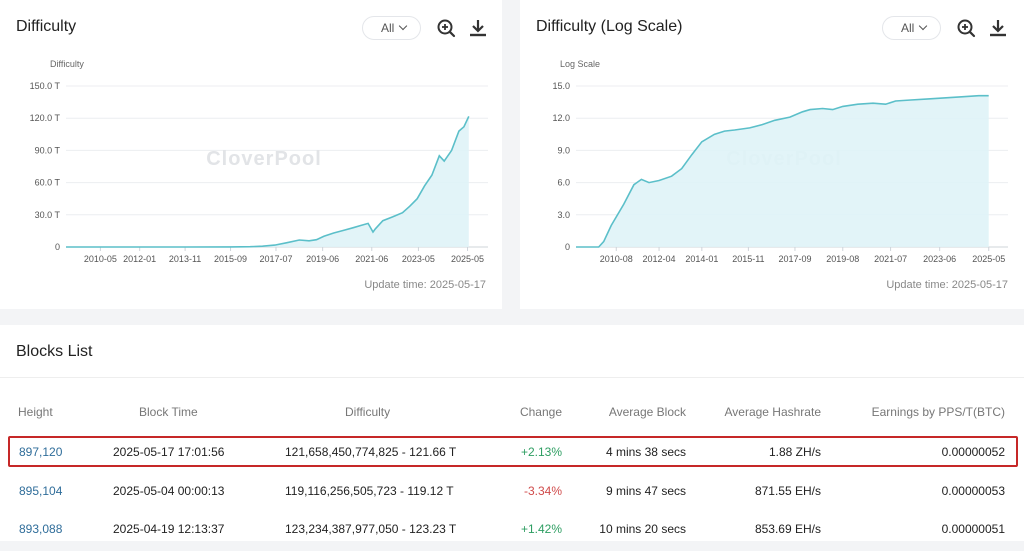 The height and width of the screenshot is (551, 1024). Describe the element at coordinates (169, 452) in the screenshot. I see `block-time: 2025-05-17 17:01:56` at that location.